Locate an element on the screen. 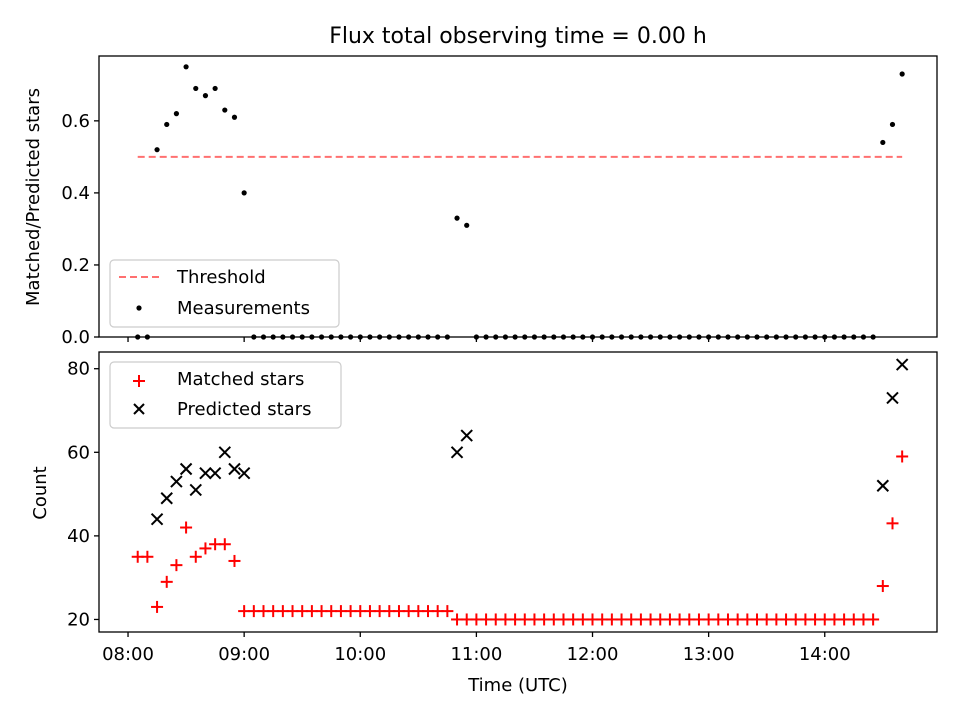 This screenshot has height=720, width=960. x-tick-label: 14:00 is located at coordinates (825, 654).